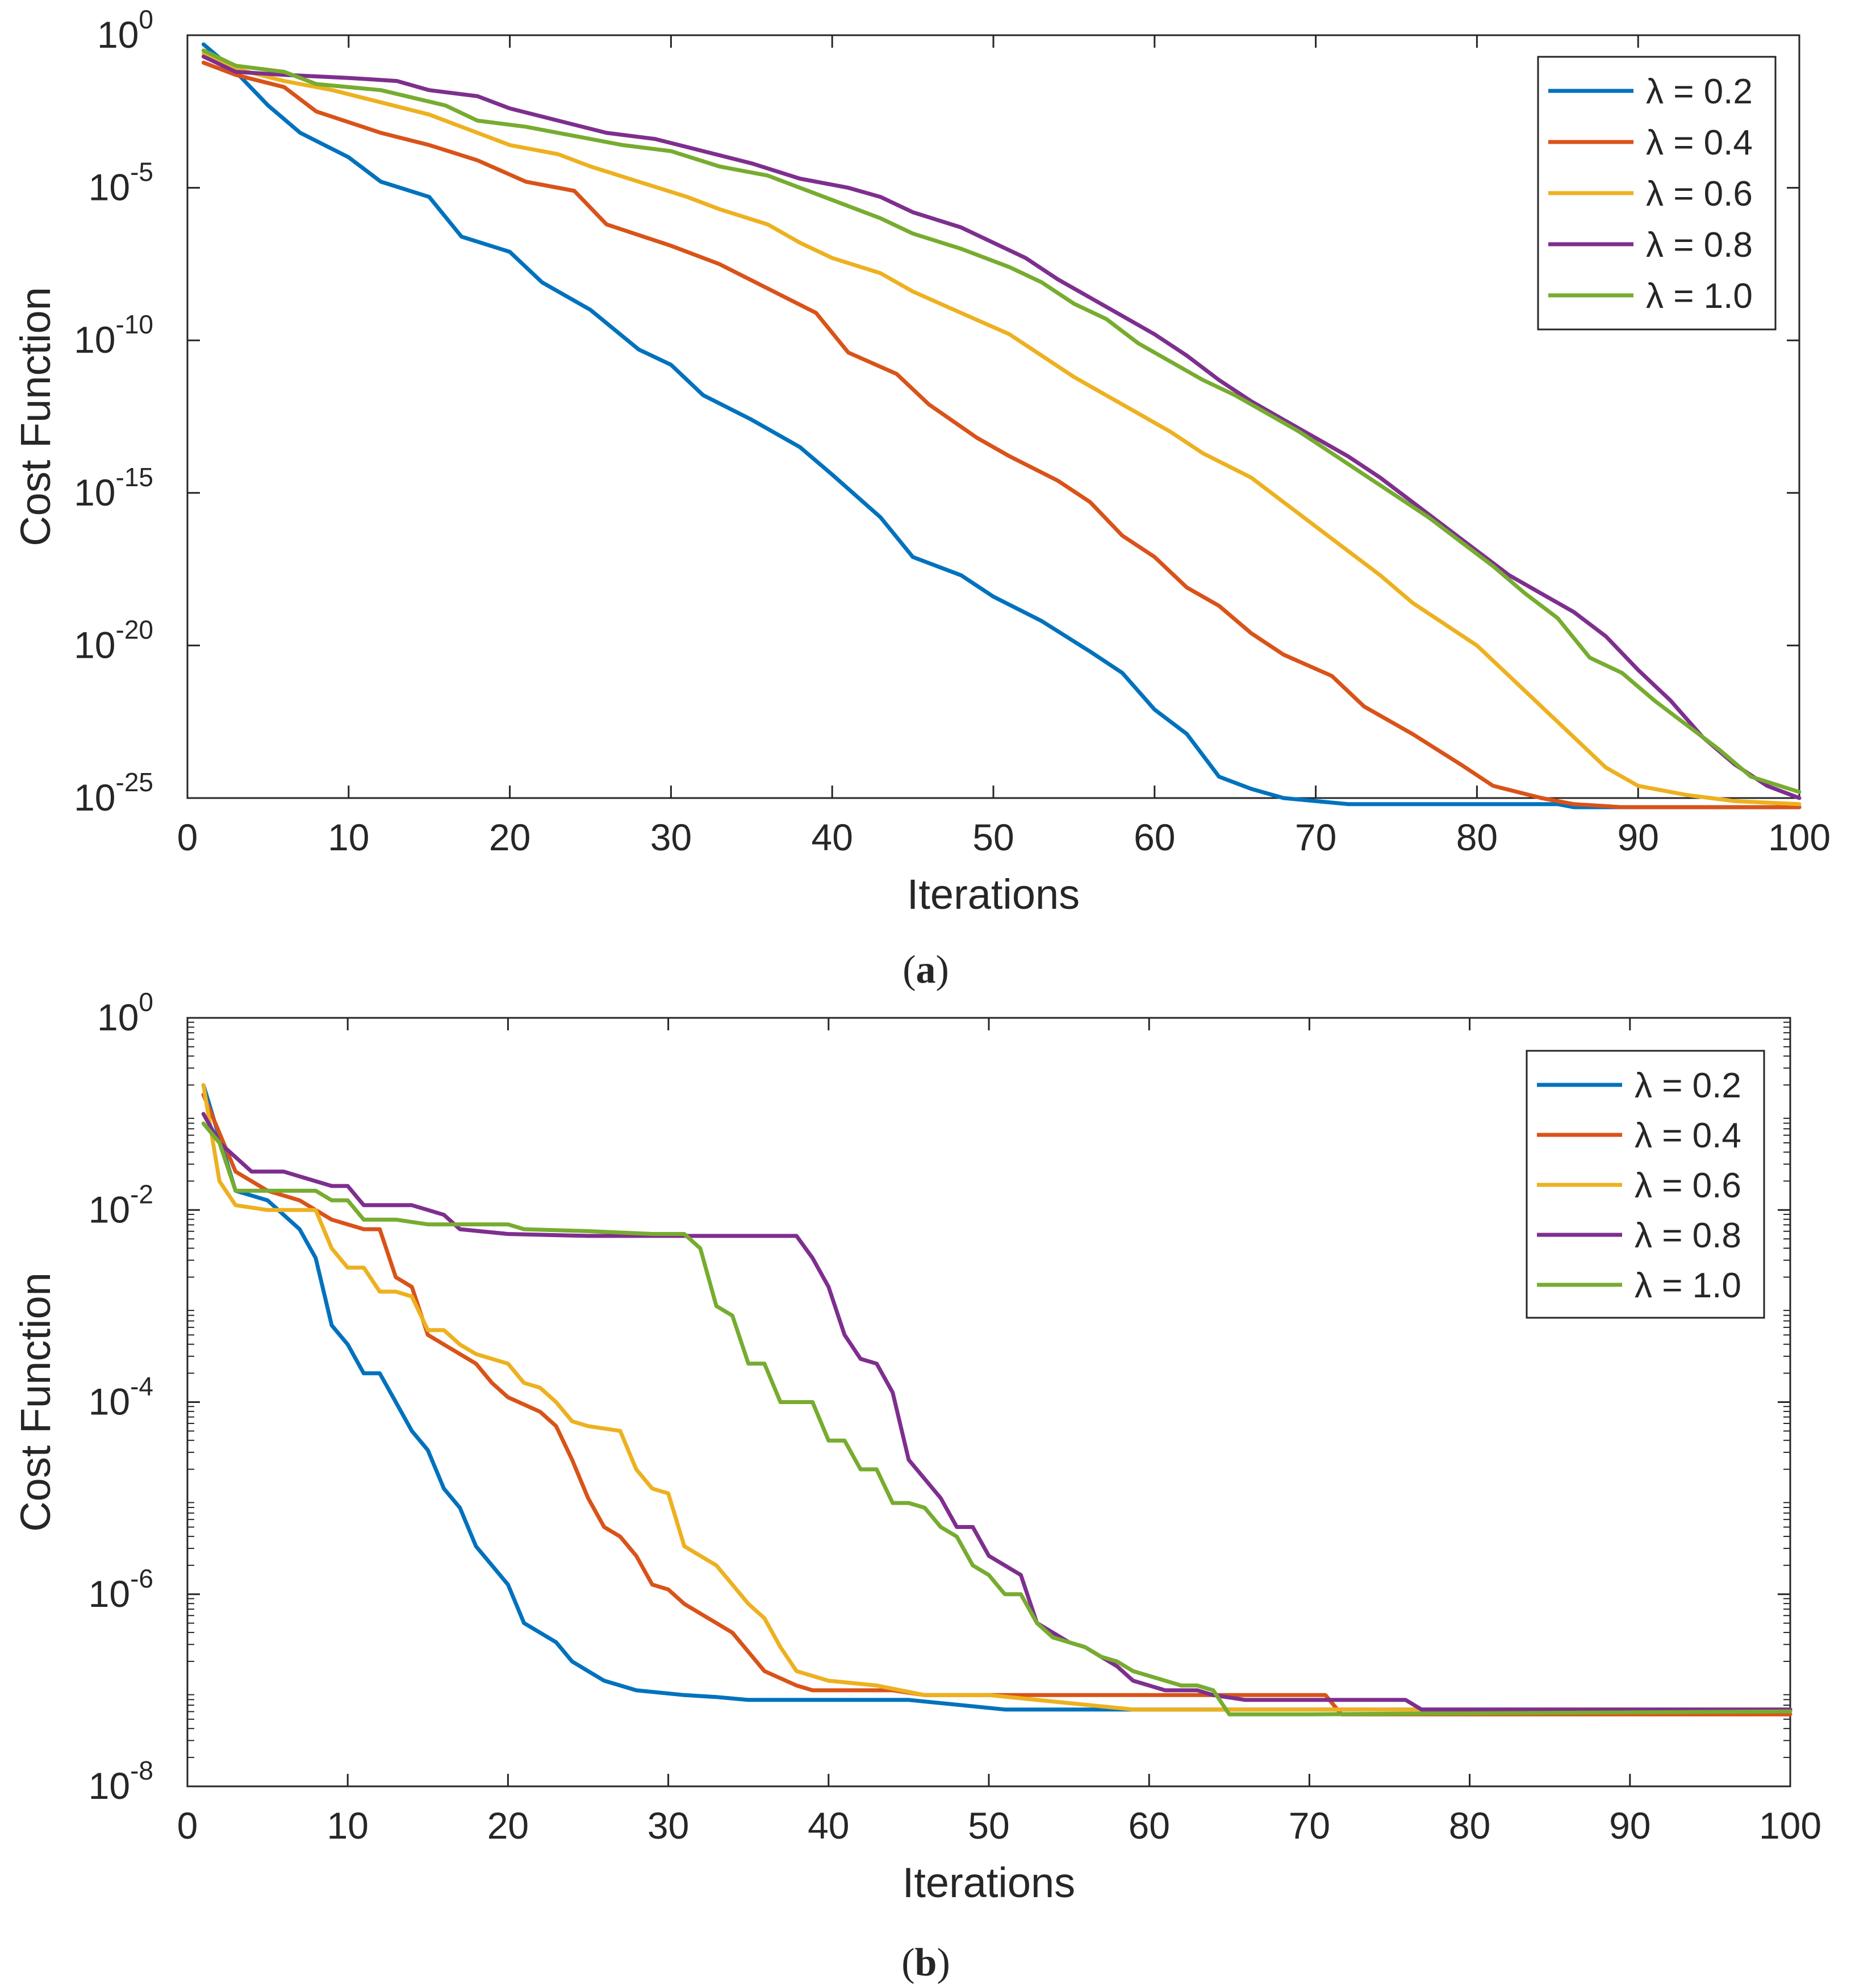 This screenshot has height=1988, width=1851. I want to click on y-tick-label: 10⁻⁸, so click(121, 1781).